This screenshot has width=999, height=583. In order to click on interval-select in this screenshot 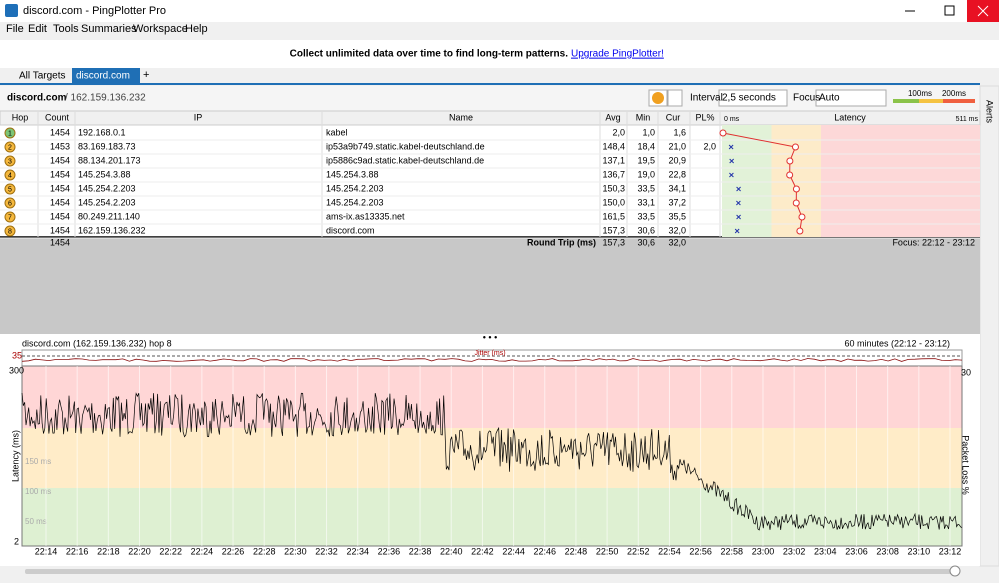, I will do `click(753, 98)`.